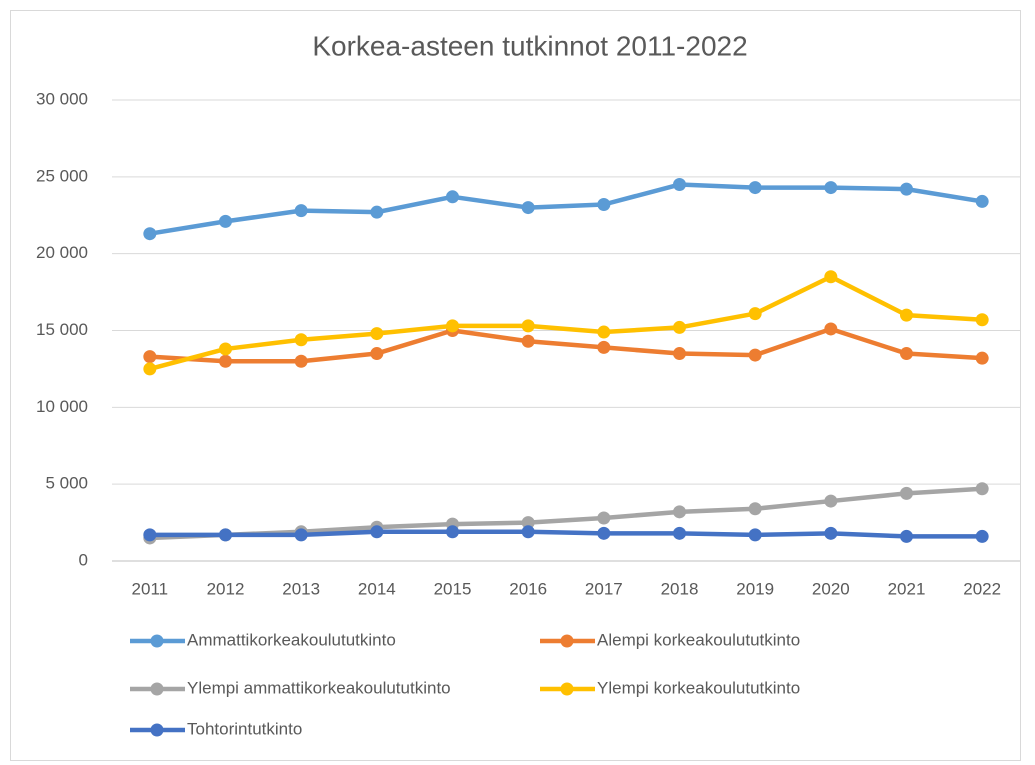 The width and height of the screenshot is (1035, 765). Describe the element at coordinates (831, 588) in the screenshot. I see `x-tick-label: 2020` at that location.